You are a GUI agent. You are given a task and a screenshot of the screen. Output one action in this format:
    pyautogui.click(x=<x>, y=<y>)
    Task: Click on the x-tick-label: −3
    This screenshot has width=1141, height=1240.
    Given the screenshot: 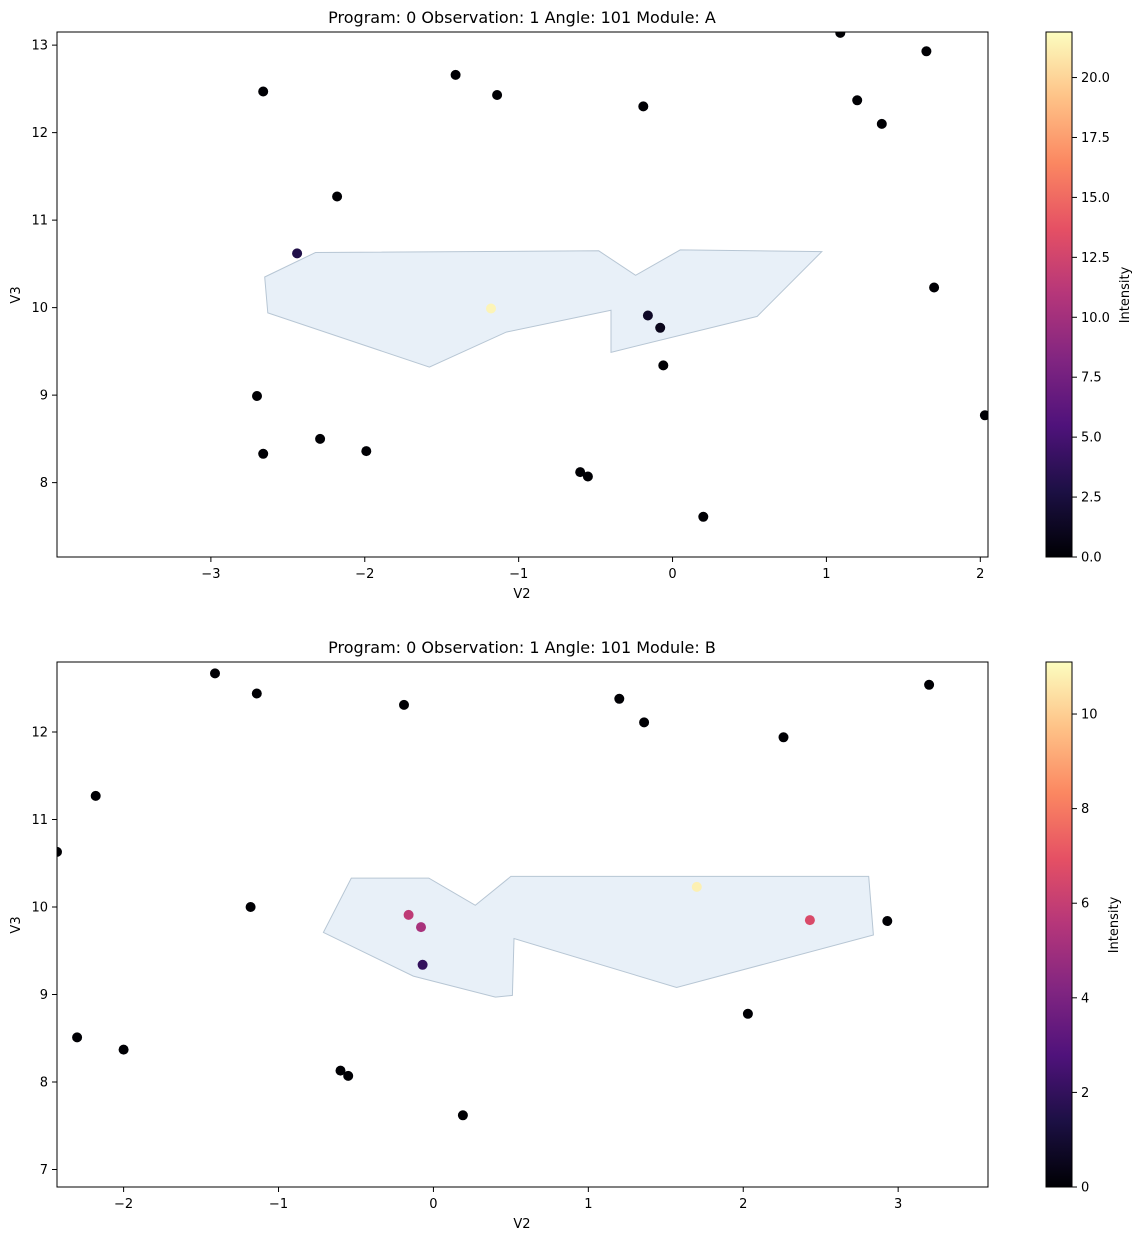 What is the action you would take?
    pyautogui.click(x=210, y=574)
    